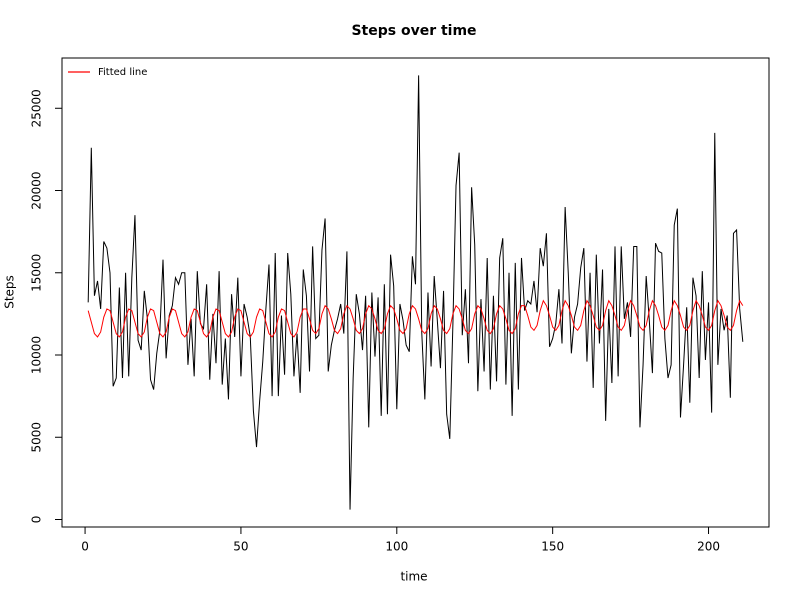 The image size is (800, 600). What do you see at coordinates (37, 355) in the screenshot?
I see `y-tick-label: 10000` at bounding box center [37, 355].